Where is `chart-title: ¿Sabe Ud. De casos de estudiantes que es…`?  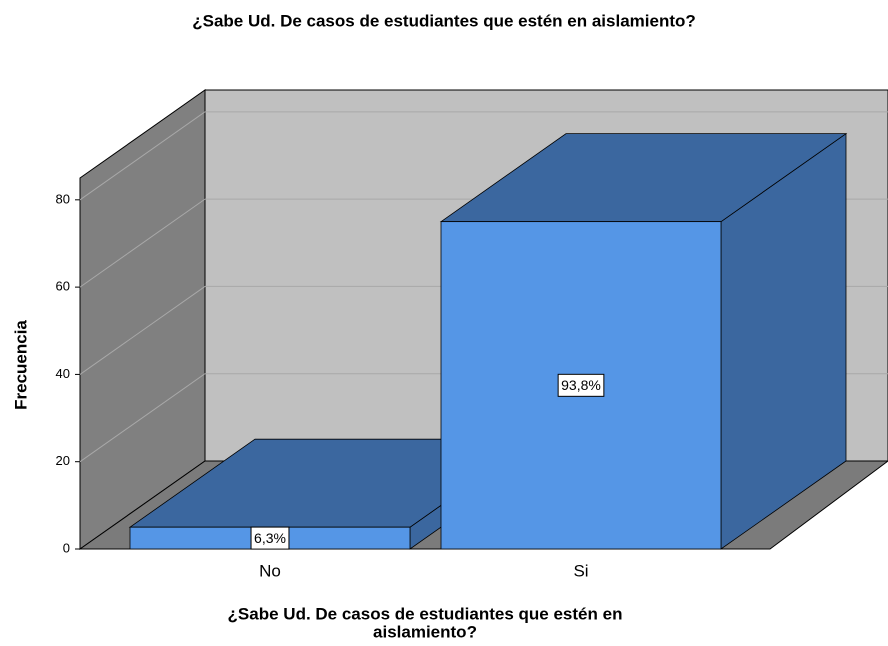 chart-title: ¿Sabe Ud. De casos de estudiantes que es… is located at coordinates (444, 20).